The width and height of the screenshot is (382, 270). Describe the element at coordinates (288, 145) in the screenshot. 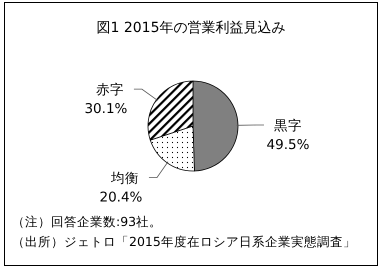

I see `data-label: 49.5%` at that location.